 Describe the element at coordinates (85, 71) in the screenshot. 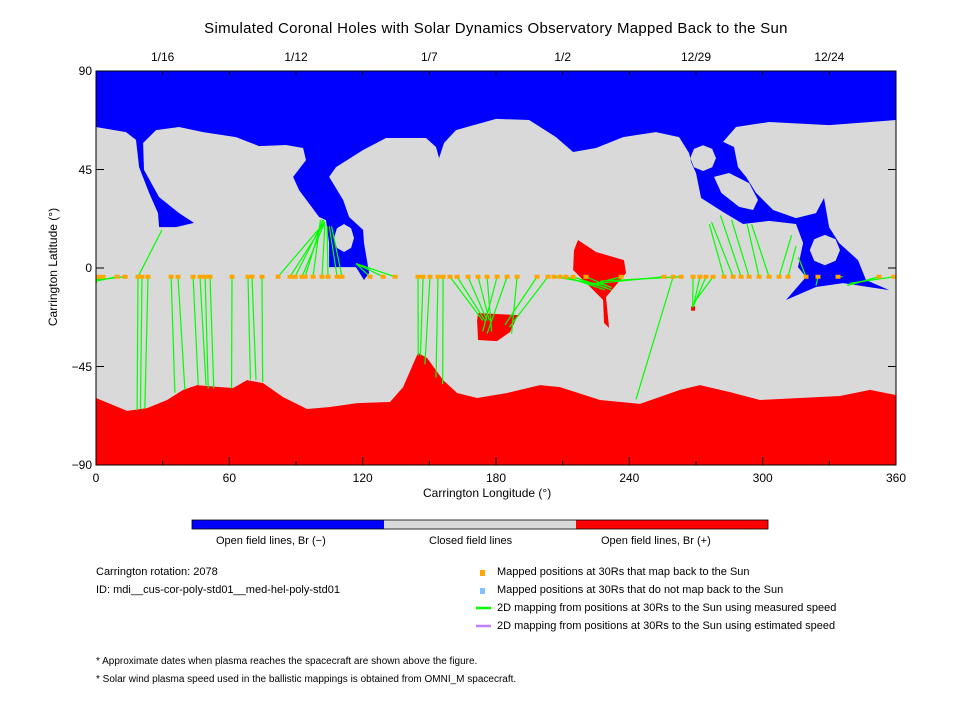

I see `y-tick-label: 90` at that location.